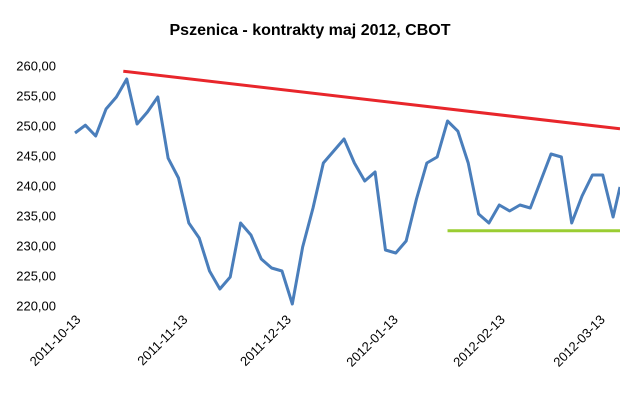 Image resolution: width=620 pixels, height=413 pixels. What do you see at coordinates (371, 100) in the screenshot?
I see `trend-line` at bounding box center [371, 100].